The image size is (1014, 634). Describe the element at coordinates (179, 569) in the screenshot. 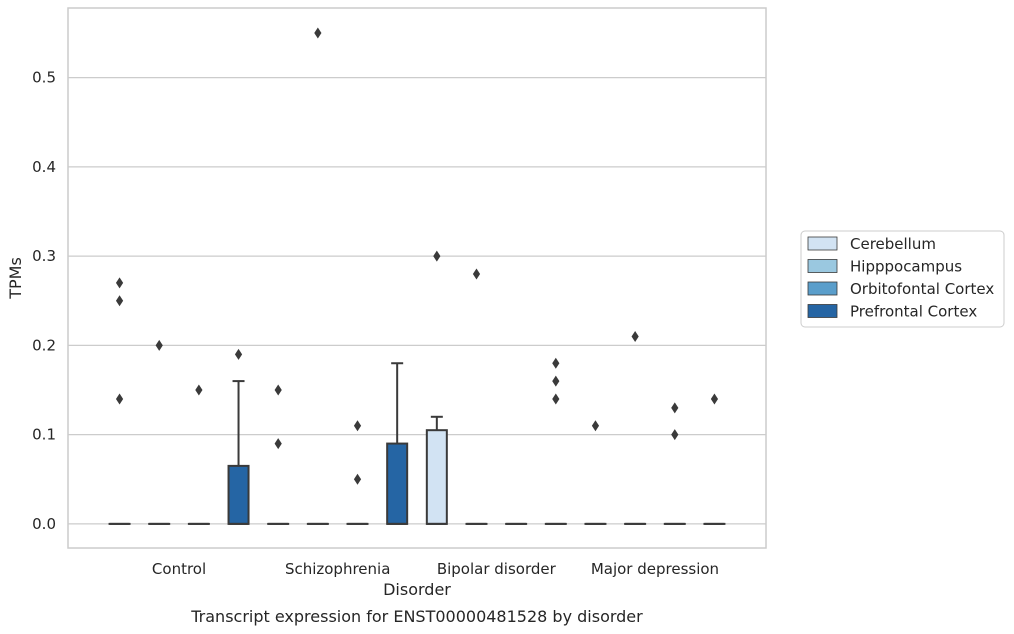

I see `x-tick-label: Control` at that location.